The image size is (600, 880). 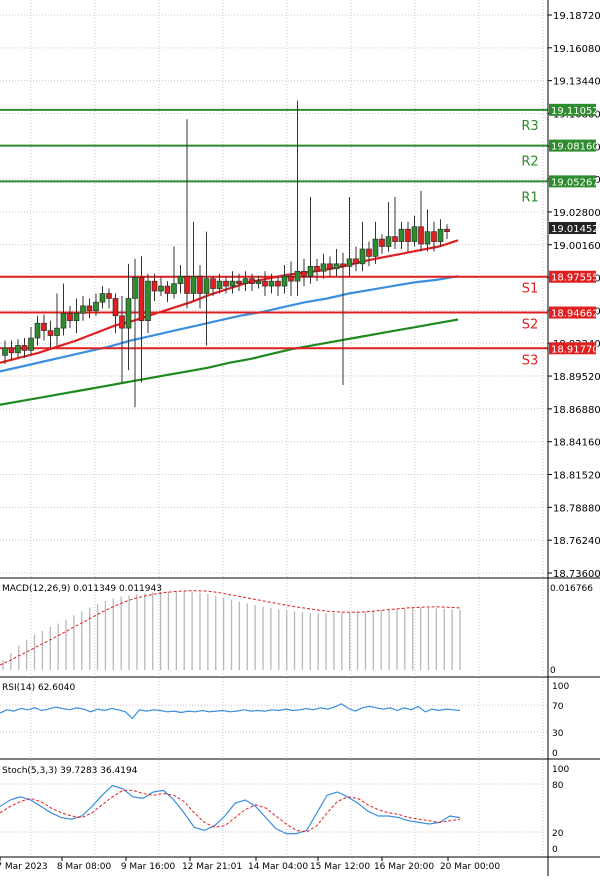 I want to click on stoch-tick-label: 20, so click(x=558, y=834).